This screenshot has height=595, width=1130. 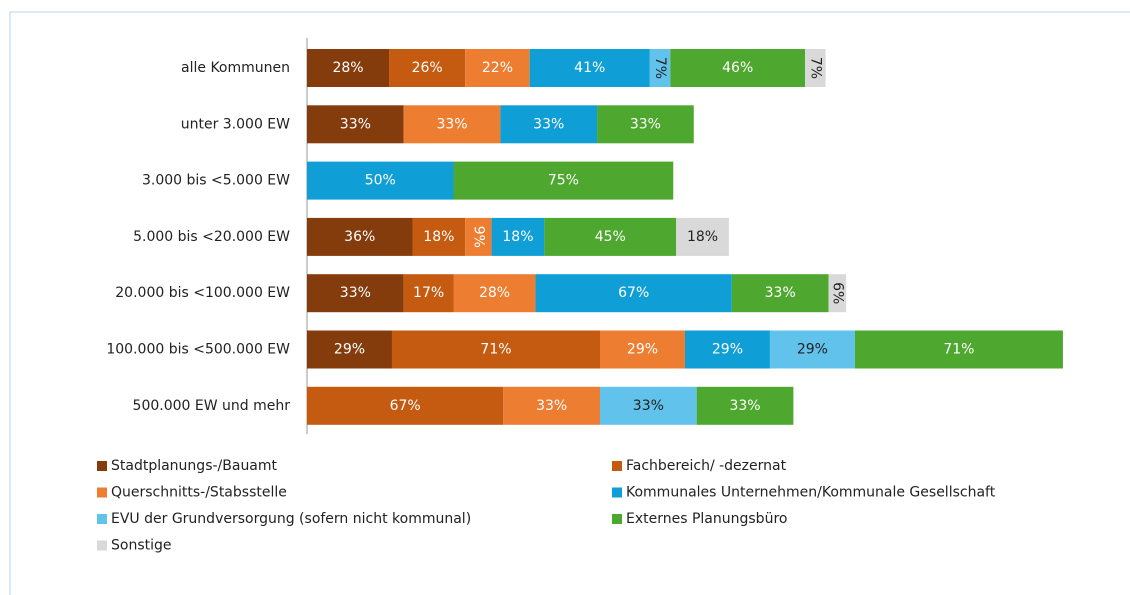 What do you see at coordinates (235, 68) in the screenshot?
I see `category-label: alle Kommunen` at bounding box center [235, 68].